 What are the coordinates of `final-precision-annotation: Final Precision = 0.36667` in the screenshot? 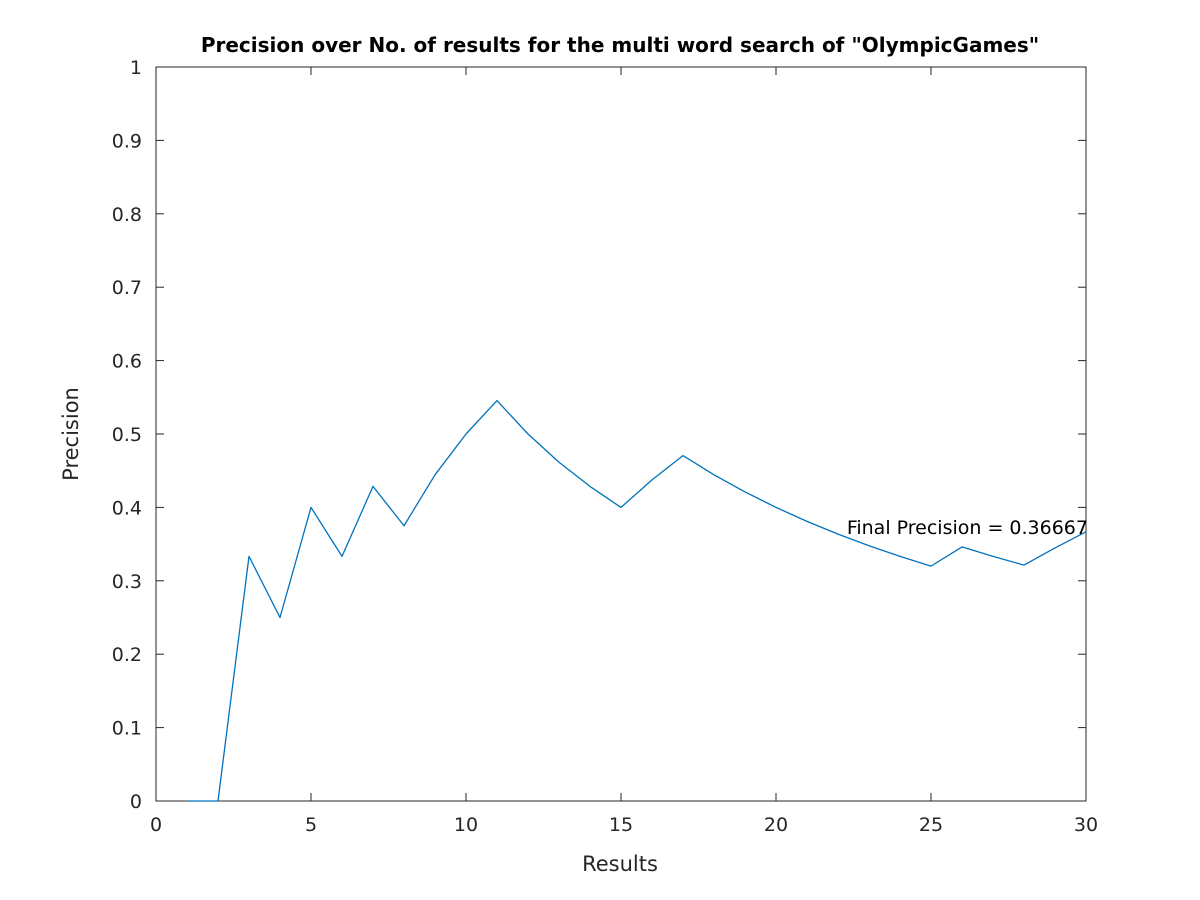 It's located at (967, 528).